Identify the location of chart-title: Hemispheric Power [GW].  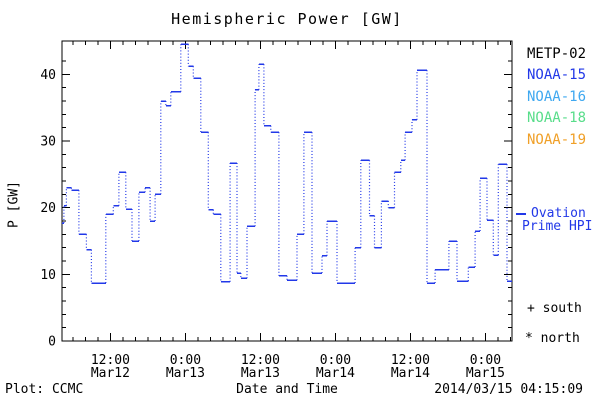
(287, 19).